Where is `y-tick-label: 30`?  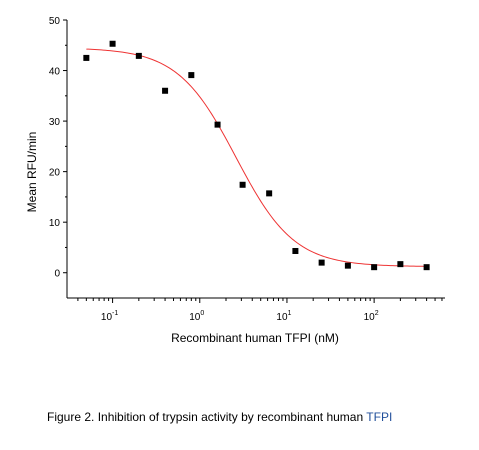
y-tick-label: 30 is located at coordinates (55, 122).